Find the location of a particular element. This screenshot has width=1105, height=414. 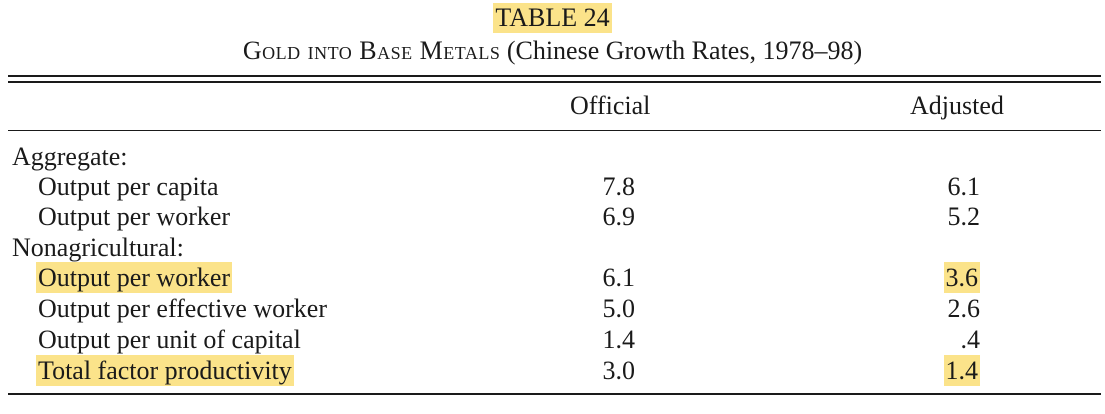

table-row-nonag-output-per-worker: Output per worker 6.1 3.6 is located at coordinates (552, 277).